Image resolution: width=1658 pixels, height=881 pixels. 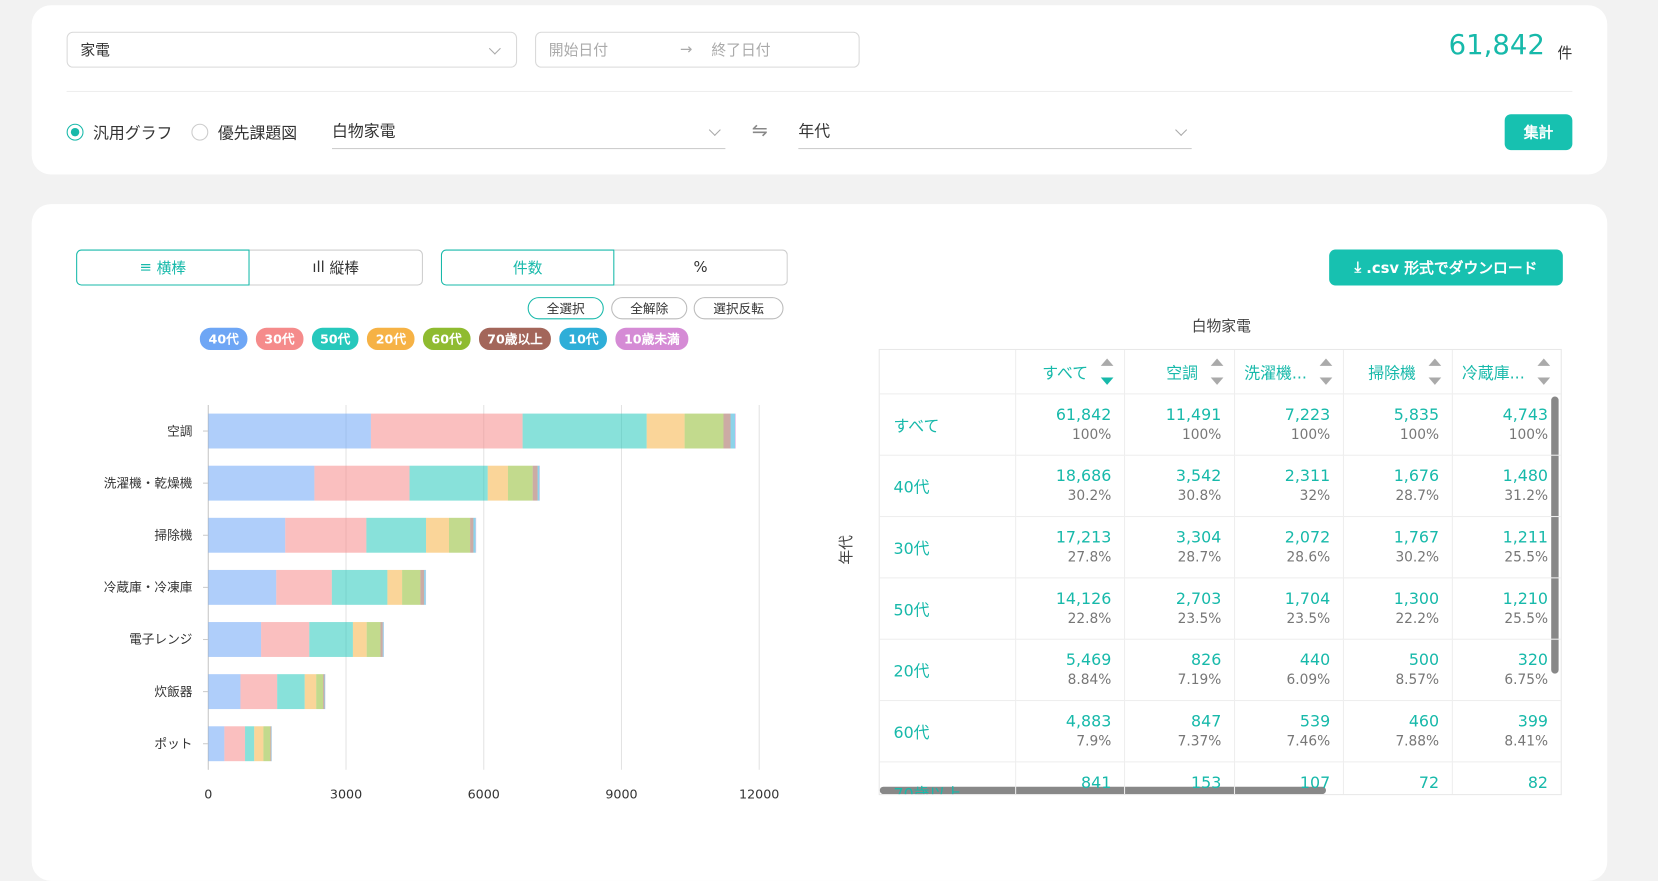 I want to click on y-tick-label: 冷蔵庫・冷凍庫, so click(x=148, y=587).